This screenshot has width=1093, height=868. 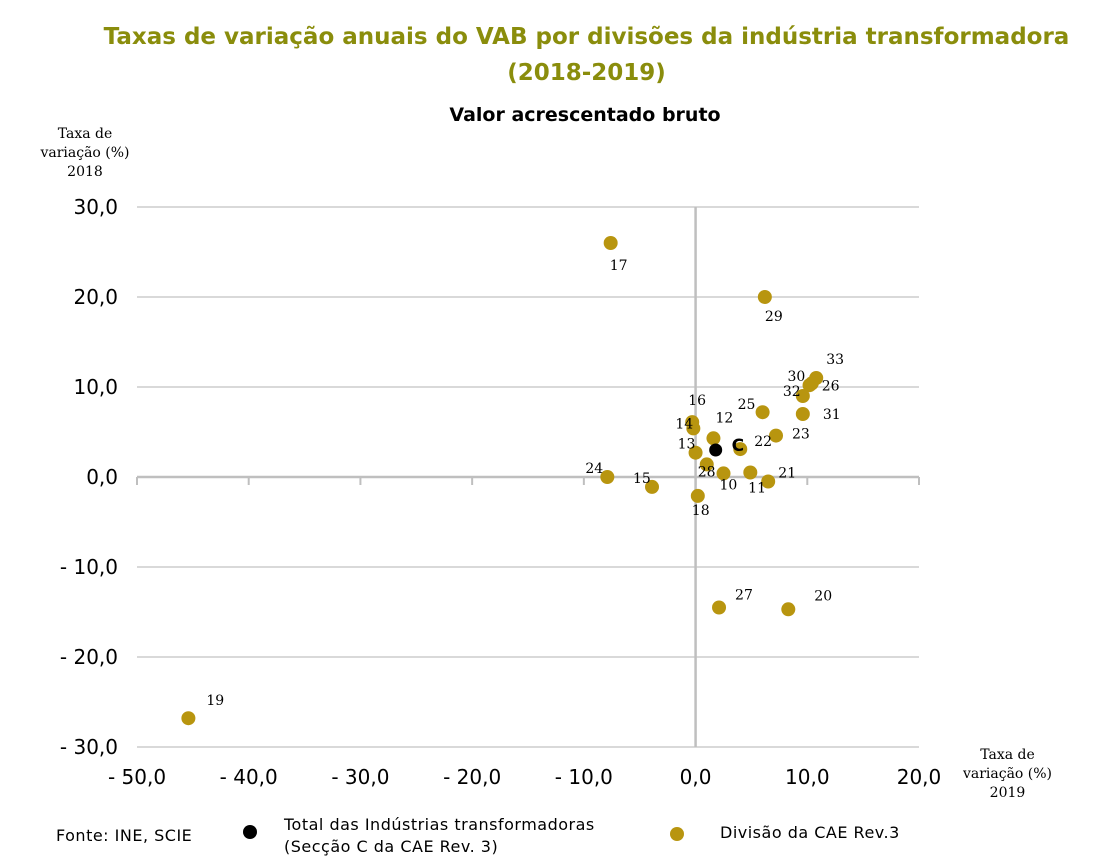 What do you see at coordinates (250, 832) in the screenshot?
I see `legend-total-marker` at bounding box center [250, 832].